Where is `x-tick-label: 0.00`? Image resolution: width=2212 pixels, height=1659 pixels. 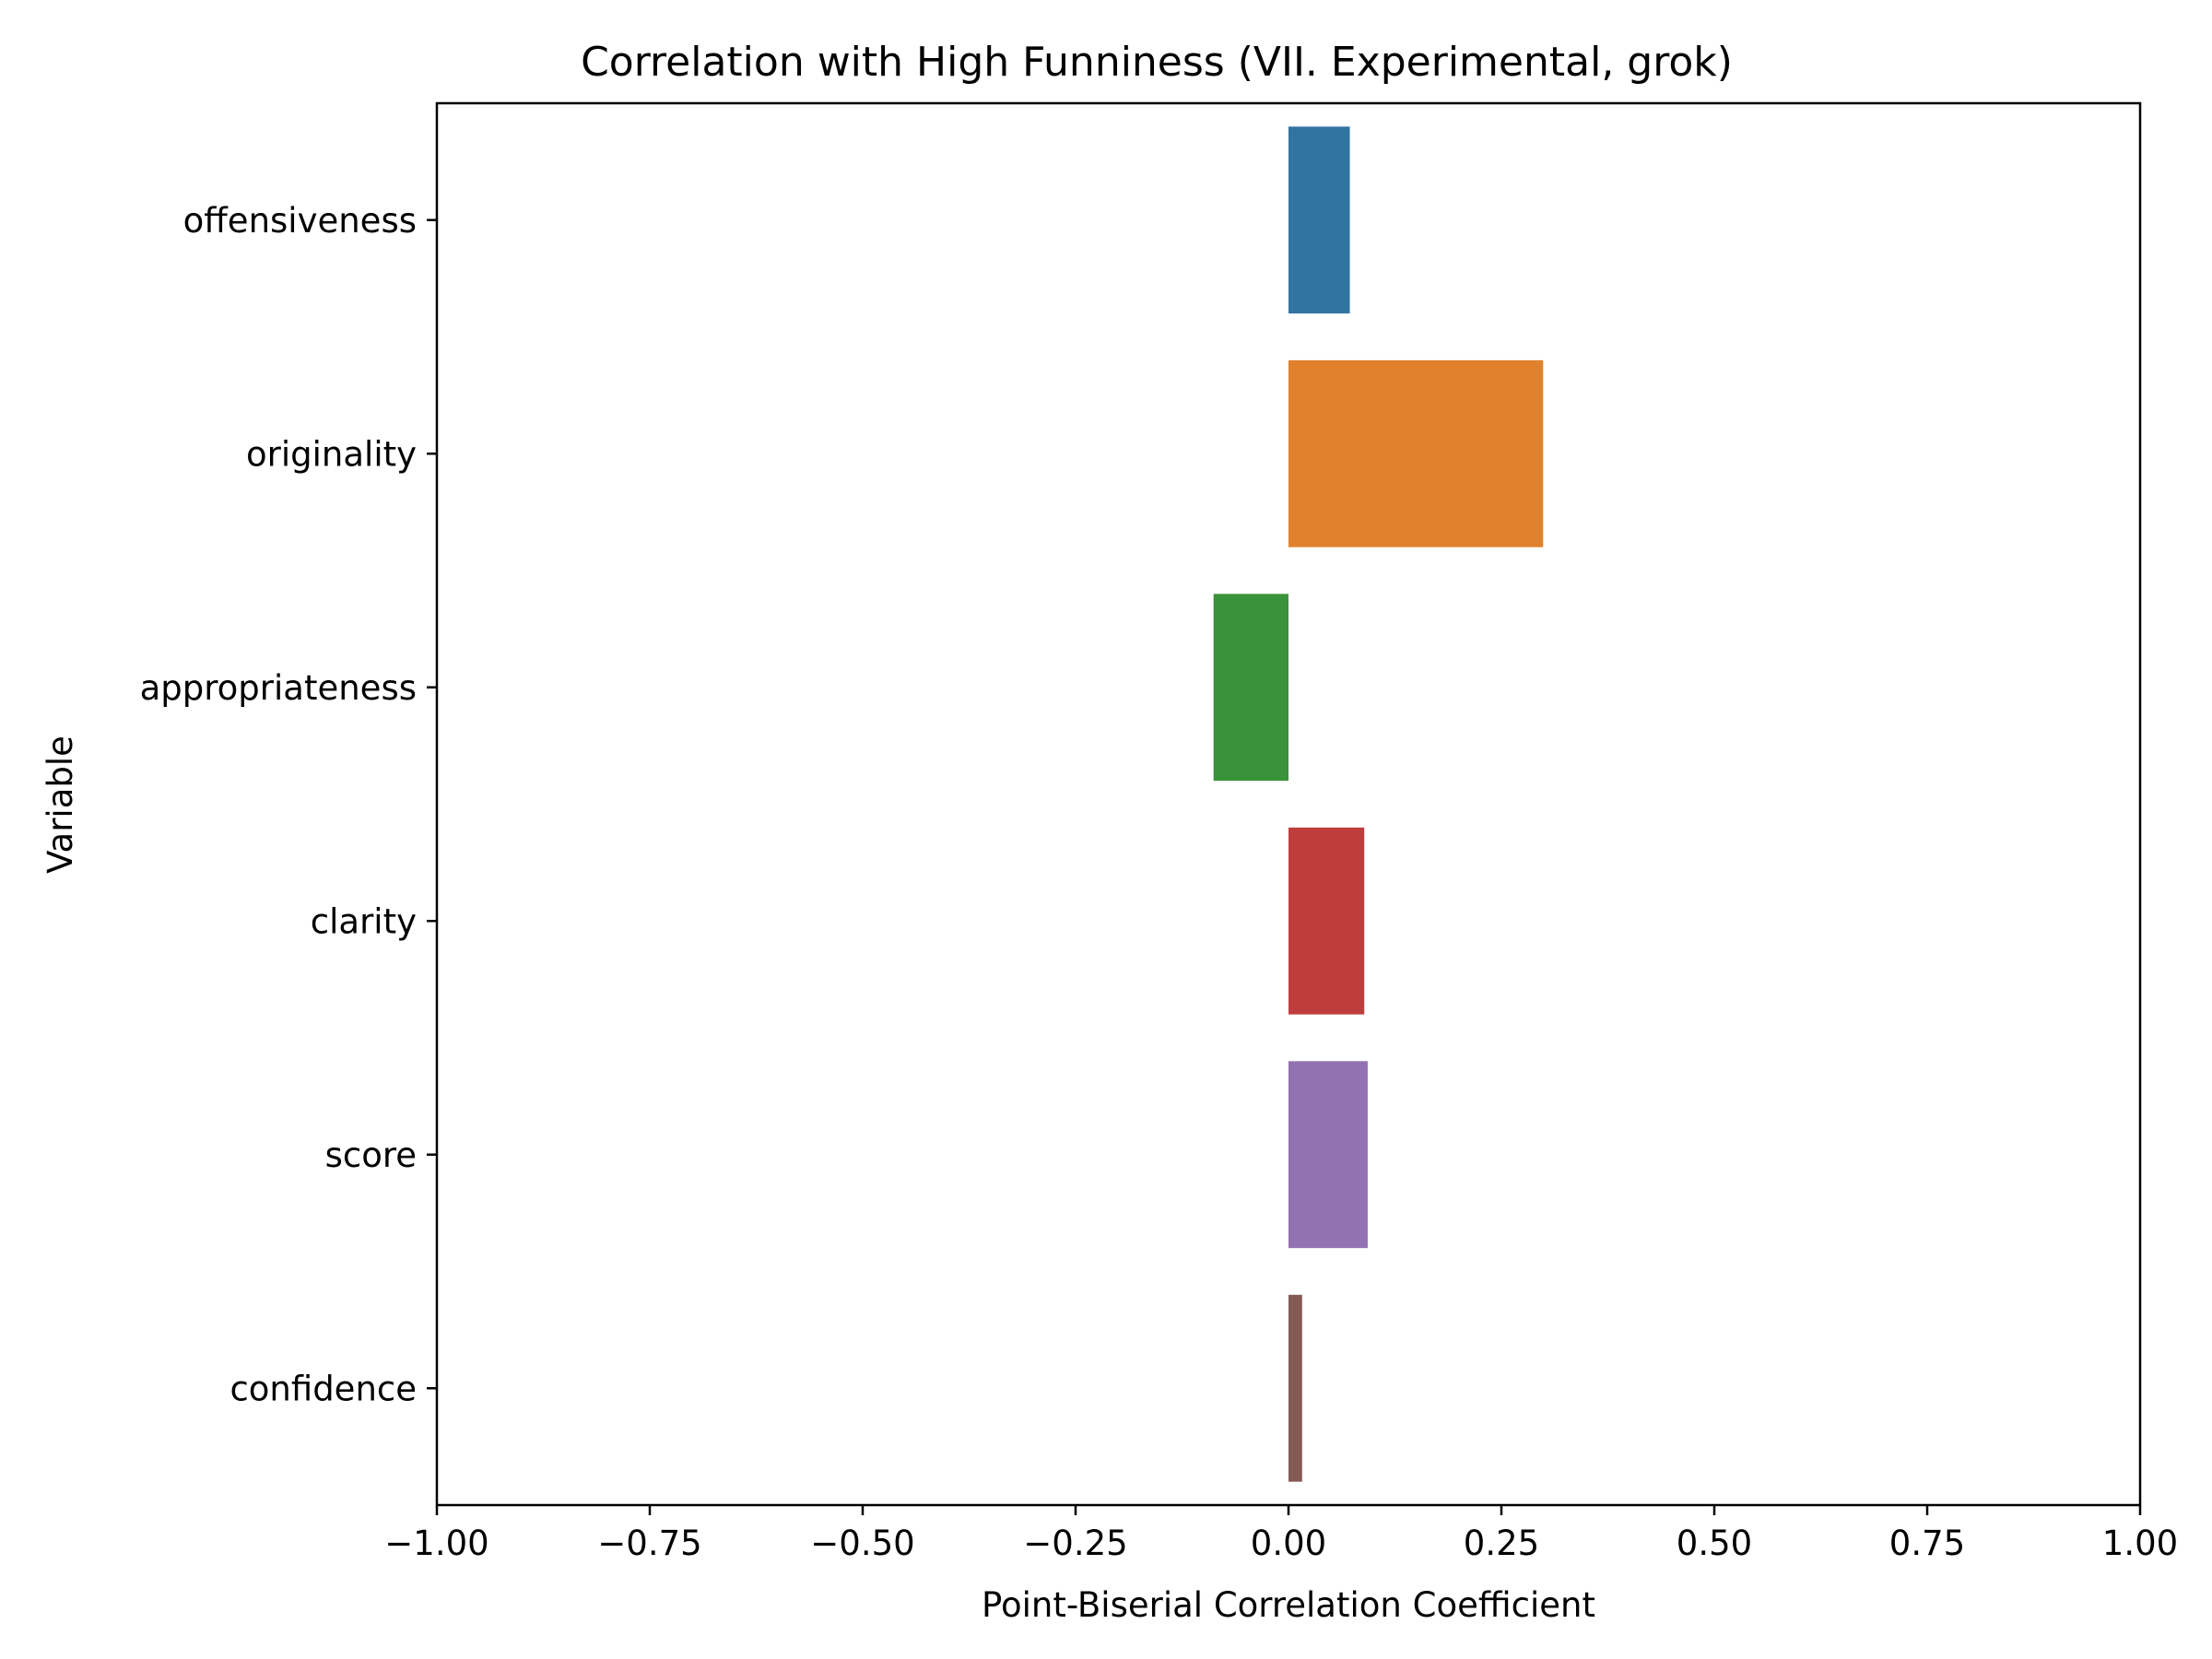 x-tick-label: 0.00 is located at coordinates (1288, 1543).